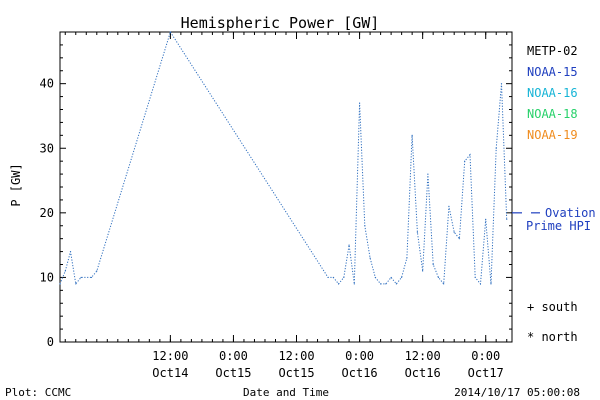 This screenshot has width=600, height=400. Describe the element at coordinates (280, 23) in the screenshot. I see `chart-title: Hemispheric Power [GW]` at that location.